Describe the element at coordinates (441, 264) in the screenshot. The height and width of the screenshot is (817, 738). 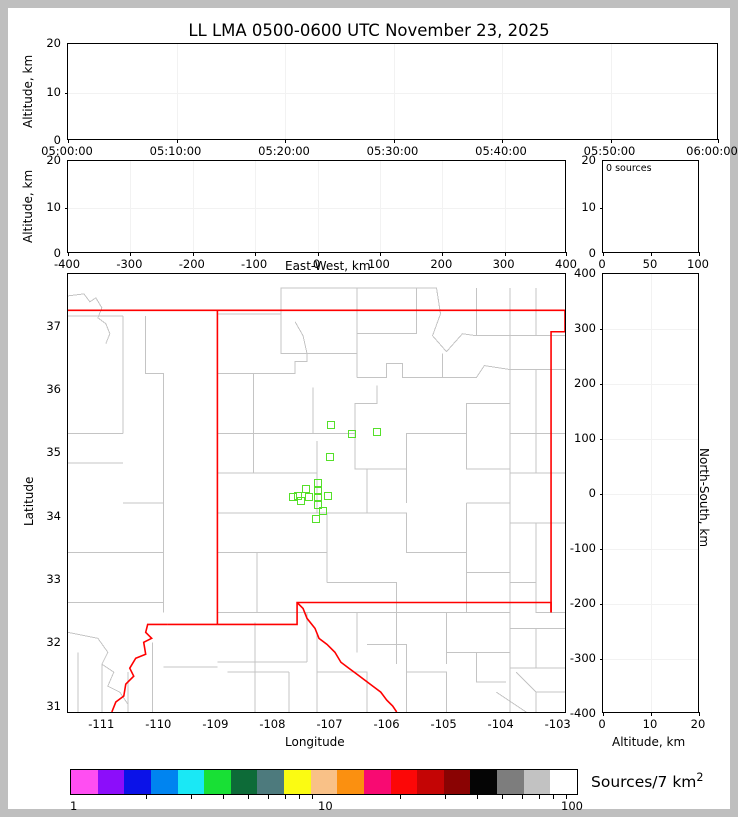
I see `xtick-label: 200` at that location.